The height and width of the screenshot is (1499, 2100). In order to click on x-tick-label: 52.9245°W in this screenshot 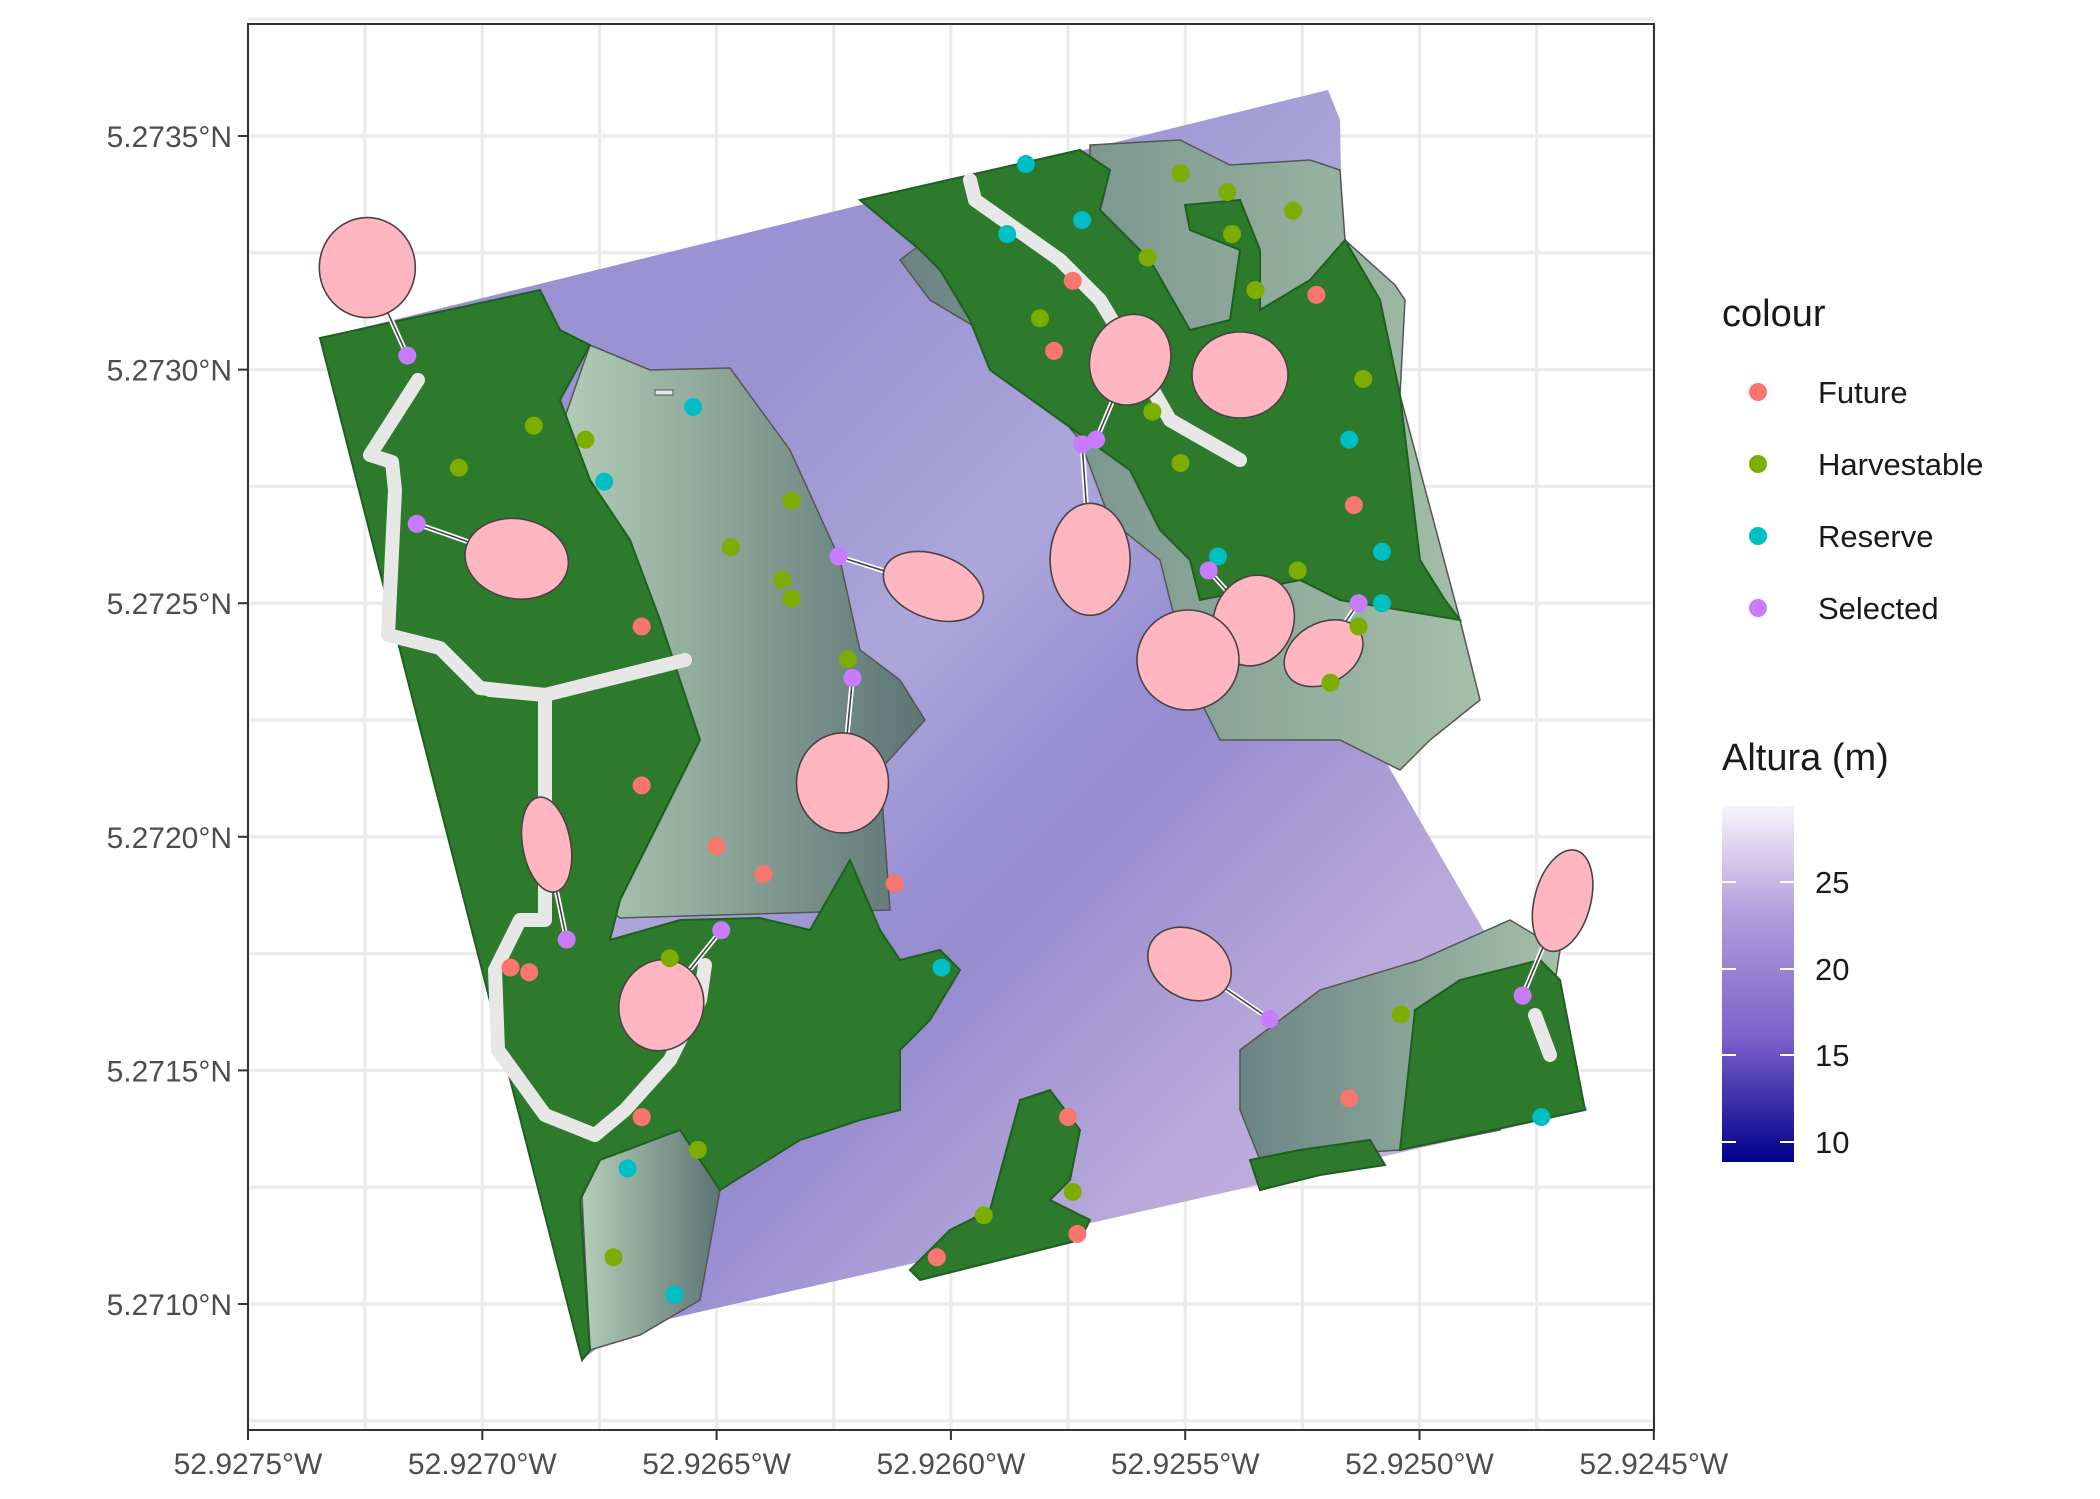, I will do `click(1653, 1464)`.